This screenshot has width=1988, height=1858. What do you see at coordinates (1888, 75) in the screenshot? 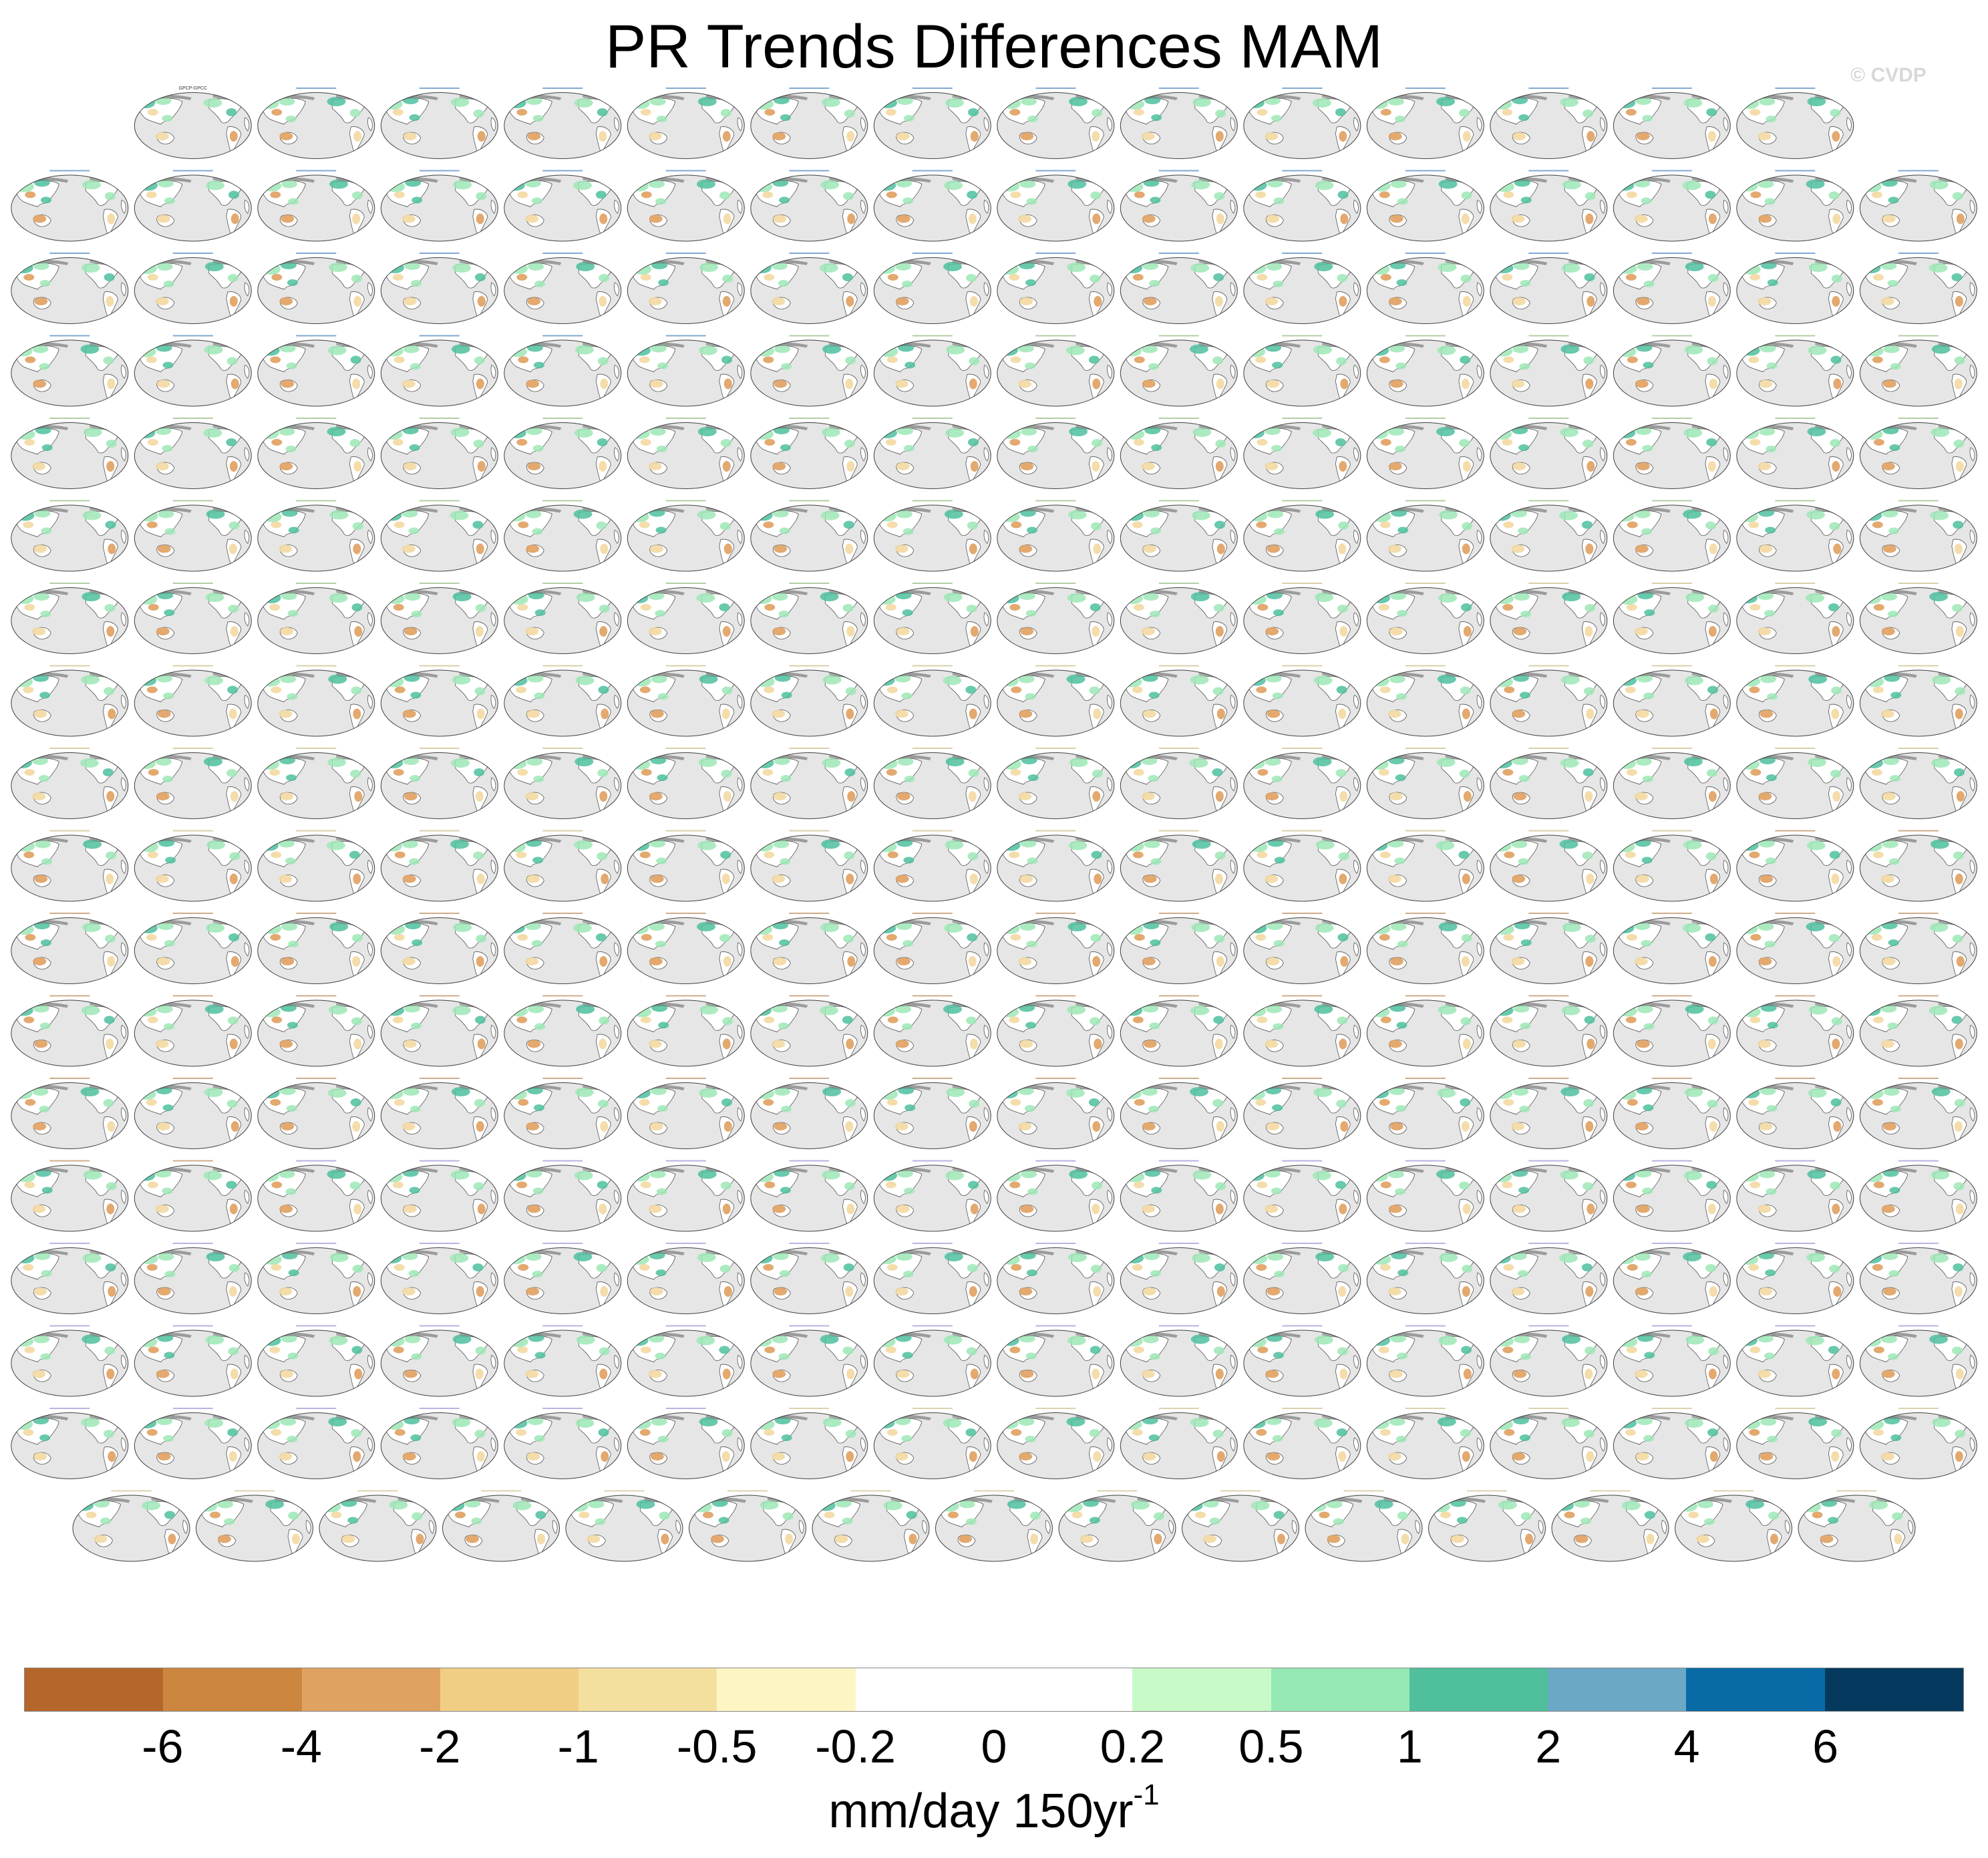
I see `watermark: © CVDP` at bounding box center [1888, 75].